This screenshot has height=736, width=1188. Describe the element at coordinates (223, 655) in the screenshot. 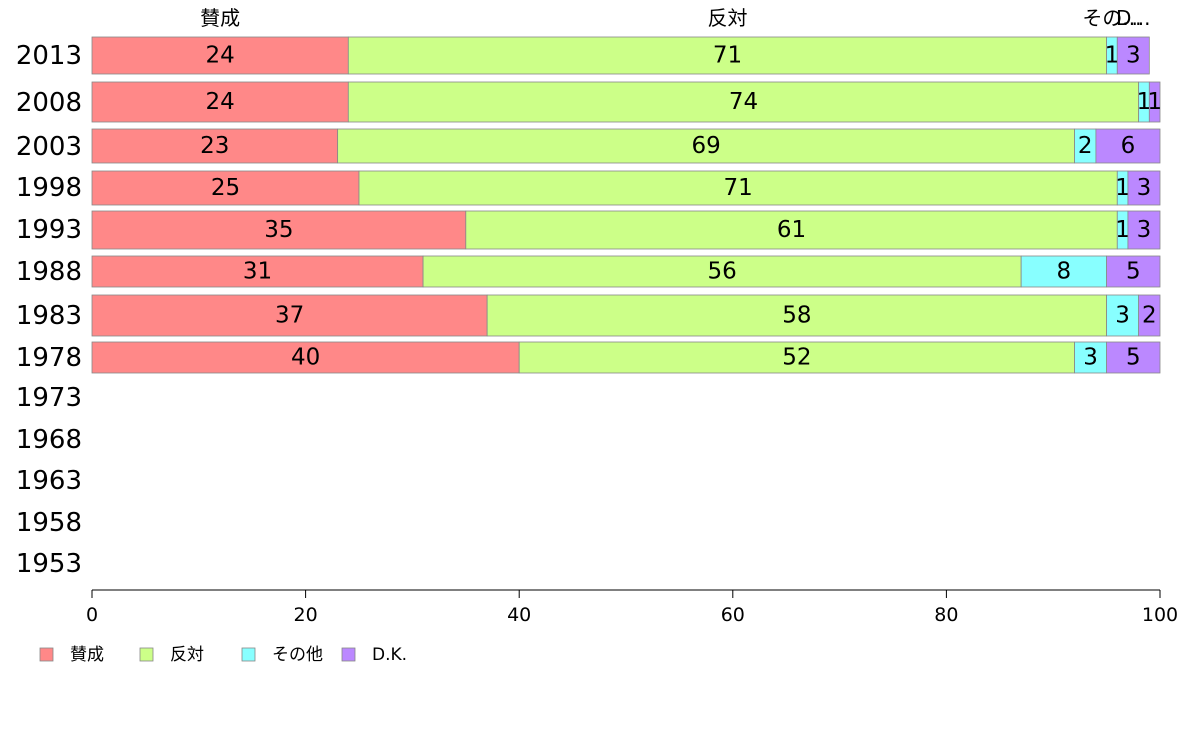

I see `legend: 賛成 反対 その他 D.K.` at that location.